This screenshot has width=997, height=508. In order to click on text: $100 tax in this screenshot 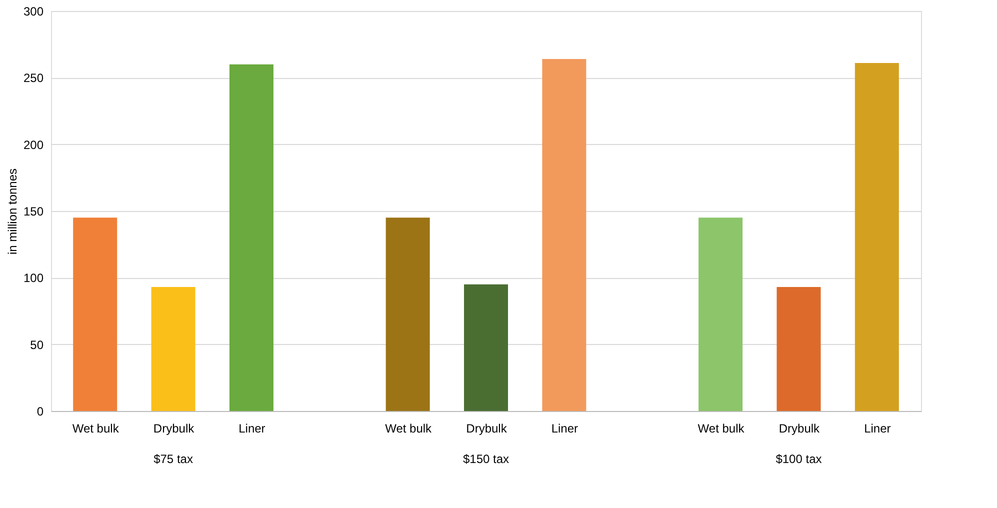, I will do `click(799, 459)`.